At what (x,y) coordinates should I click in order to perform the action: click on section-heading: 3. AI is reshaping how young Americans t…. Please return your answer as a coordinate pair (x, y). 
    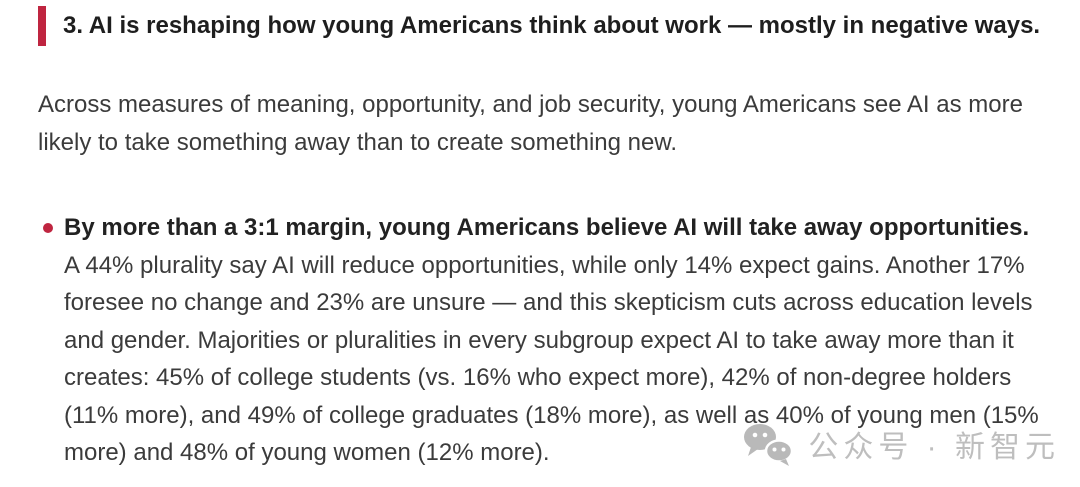
    Looking at the image, I should click on (540, 26).